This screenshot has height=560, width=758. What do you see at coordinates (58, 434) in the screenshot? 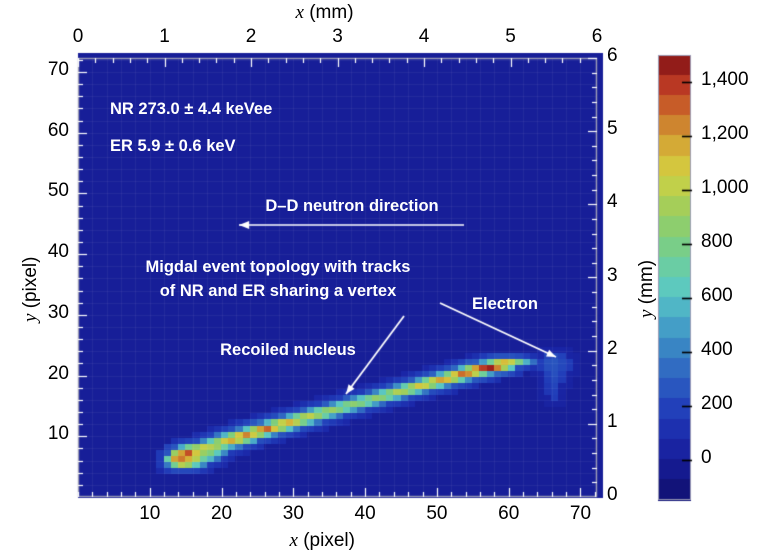
I see `left-tick-10: 10` at bounding box center [58, 434].